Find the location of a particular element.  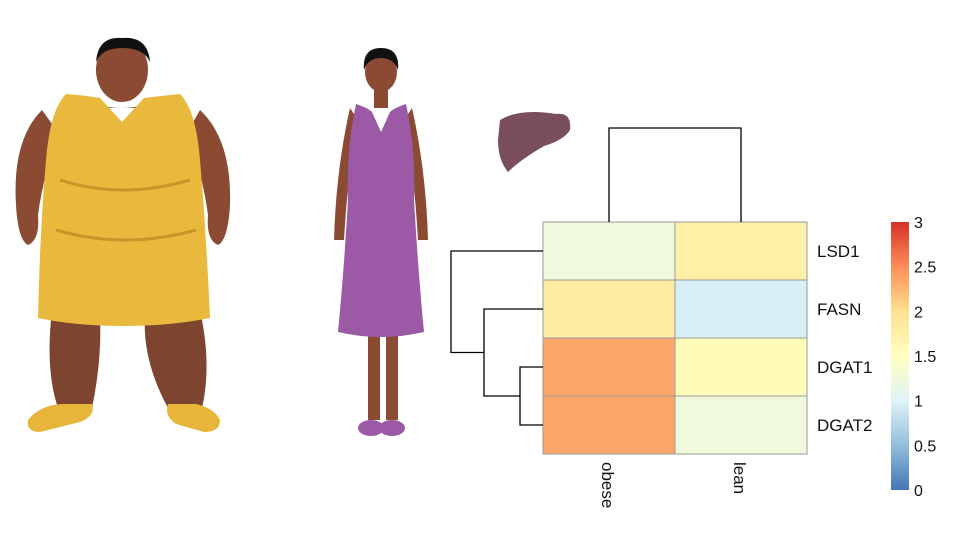

column-label-obese: obese is located at coordinates (607, 485).